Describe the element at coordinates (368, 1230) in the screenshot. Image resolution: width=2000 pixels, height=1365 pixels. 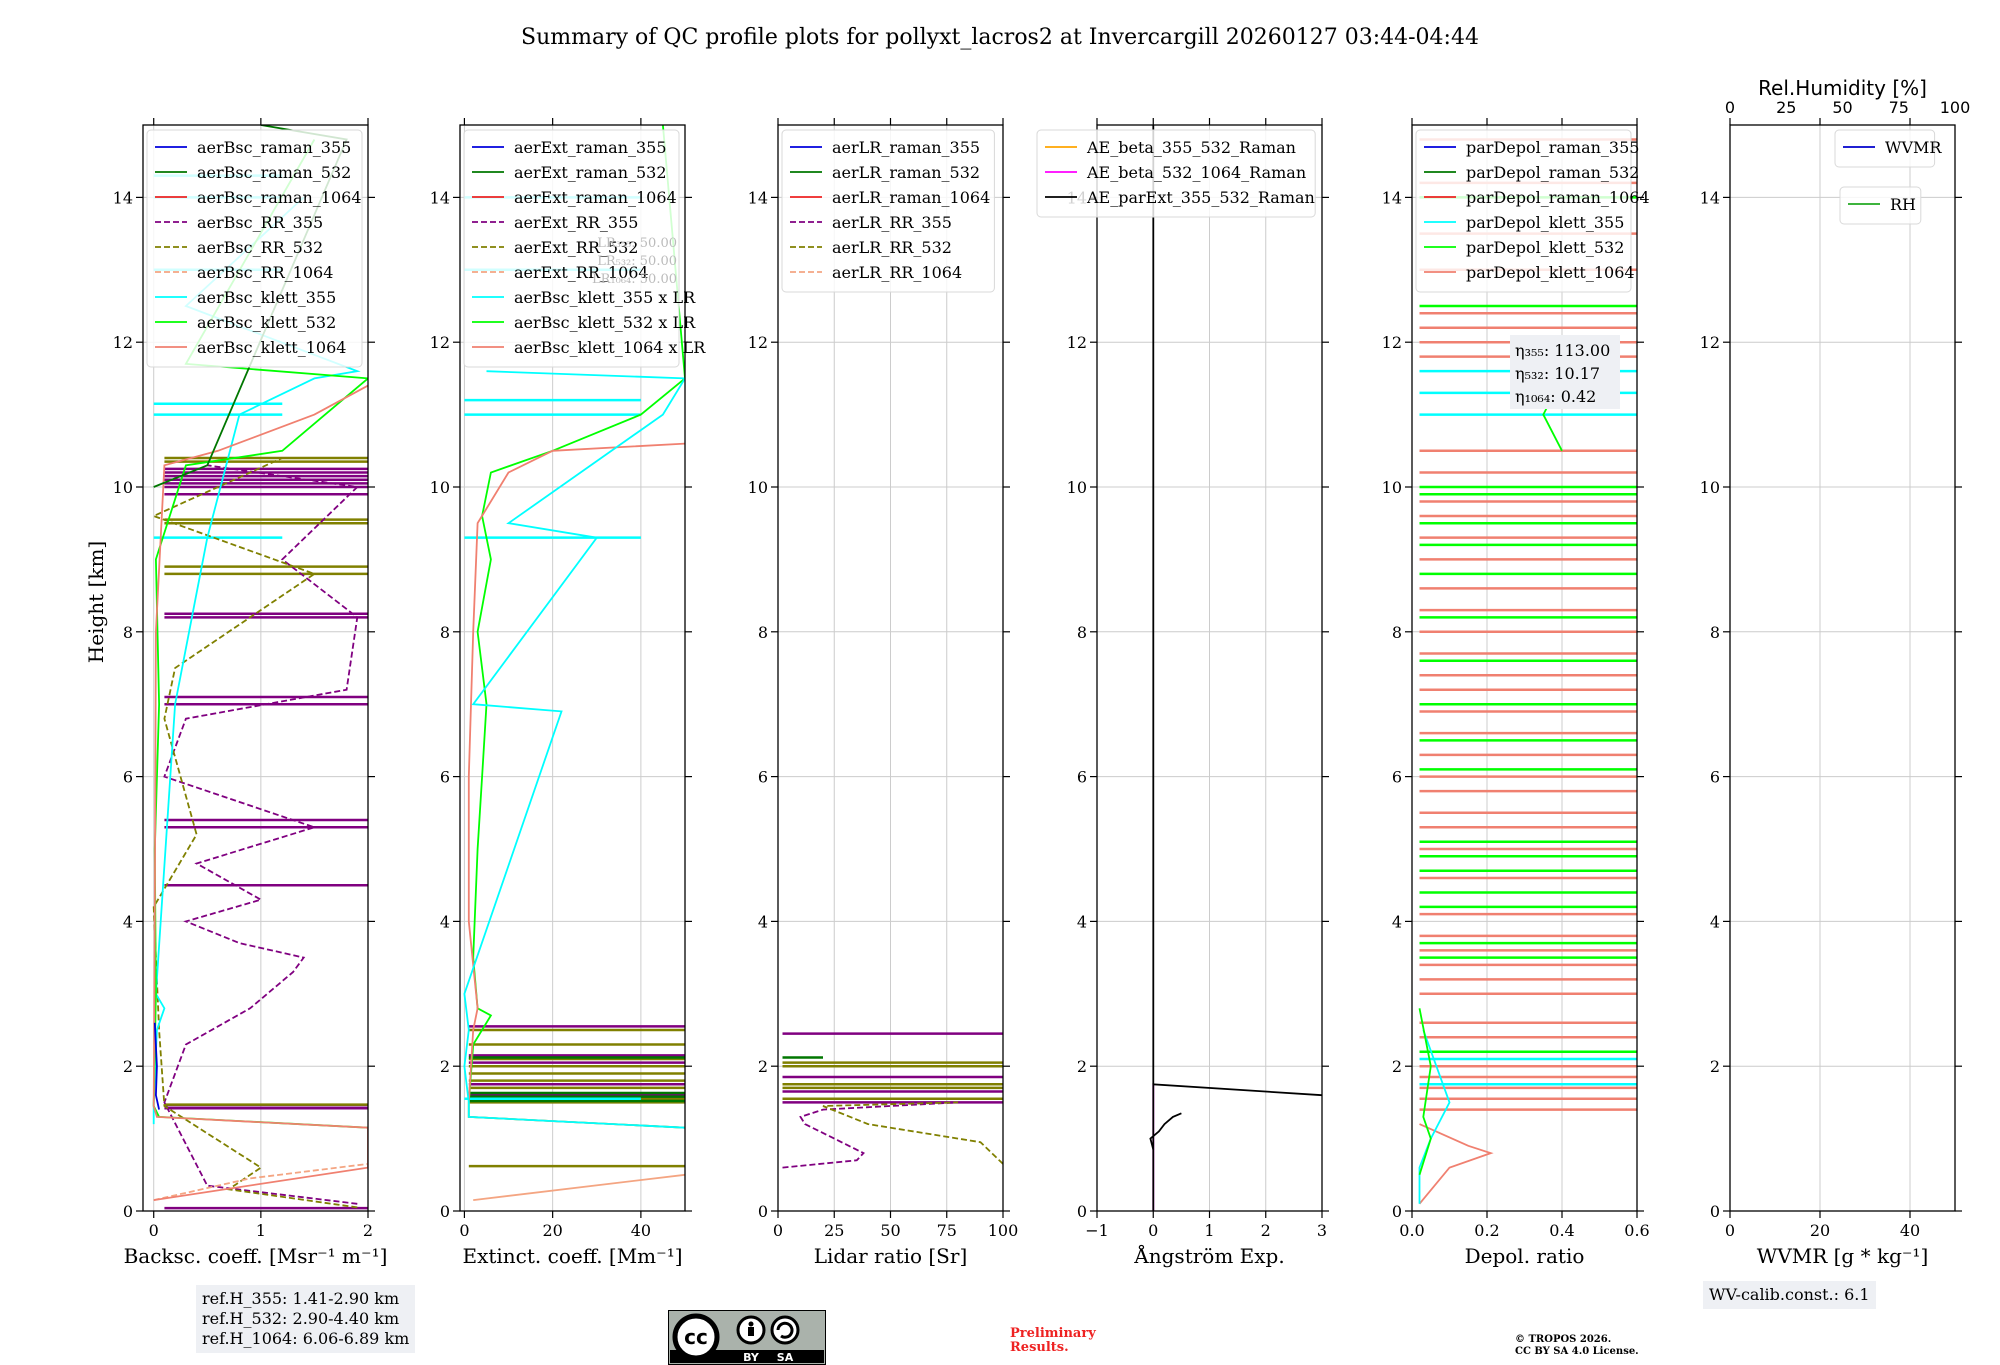
I see `x-tick-label: 2` at that location.